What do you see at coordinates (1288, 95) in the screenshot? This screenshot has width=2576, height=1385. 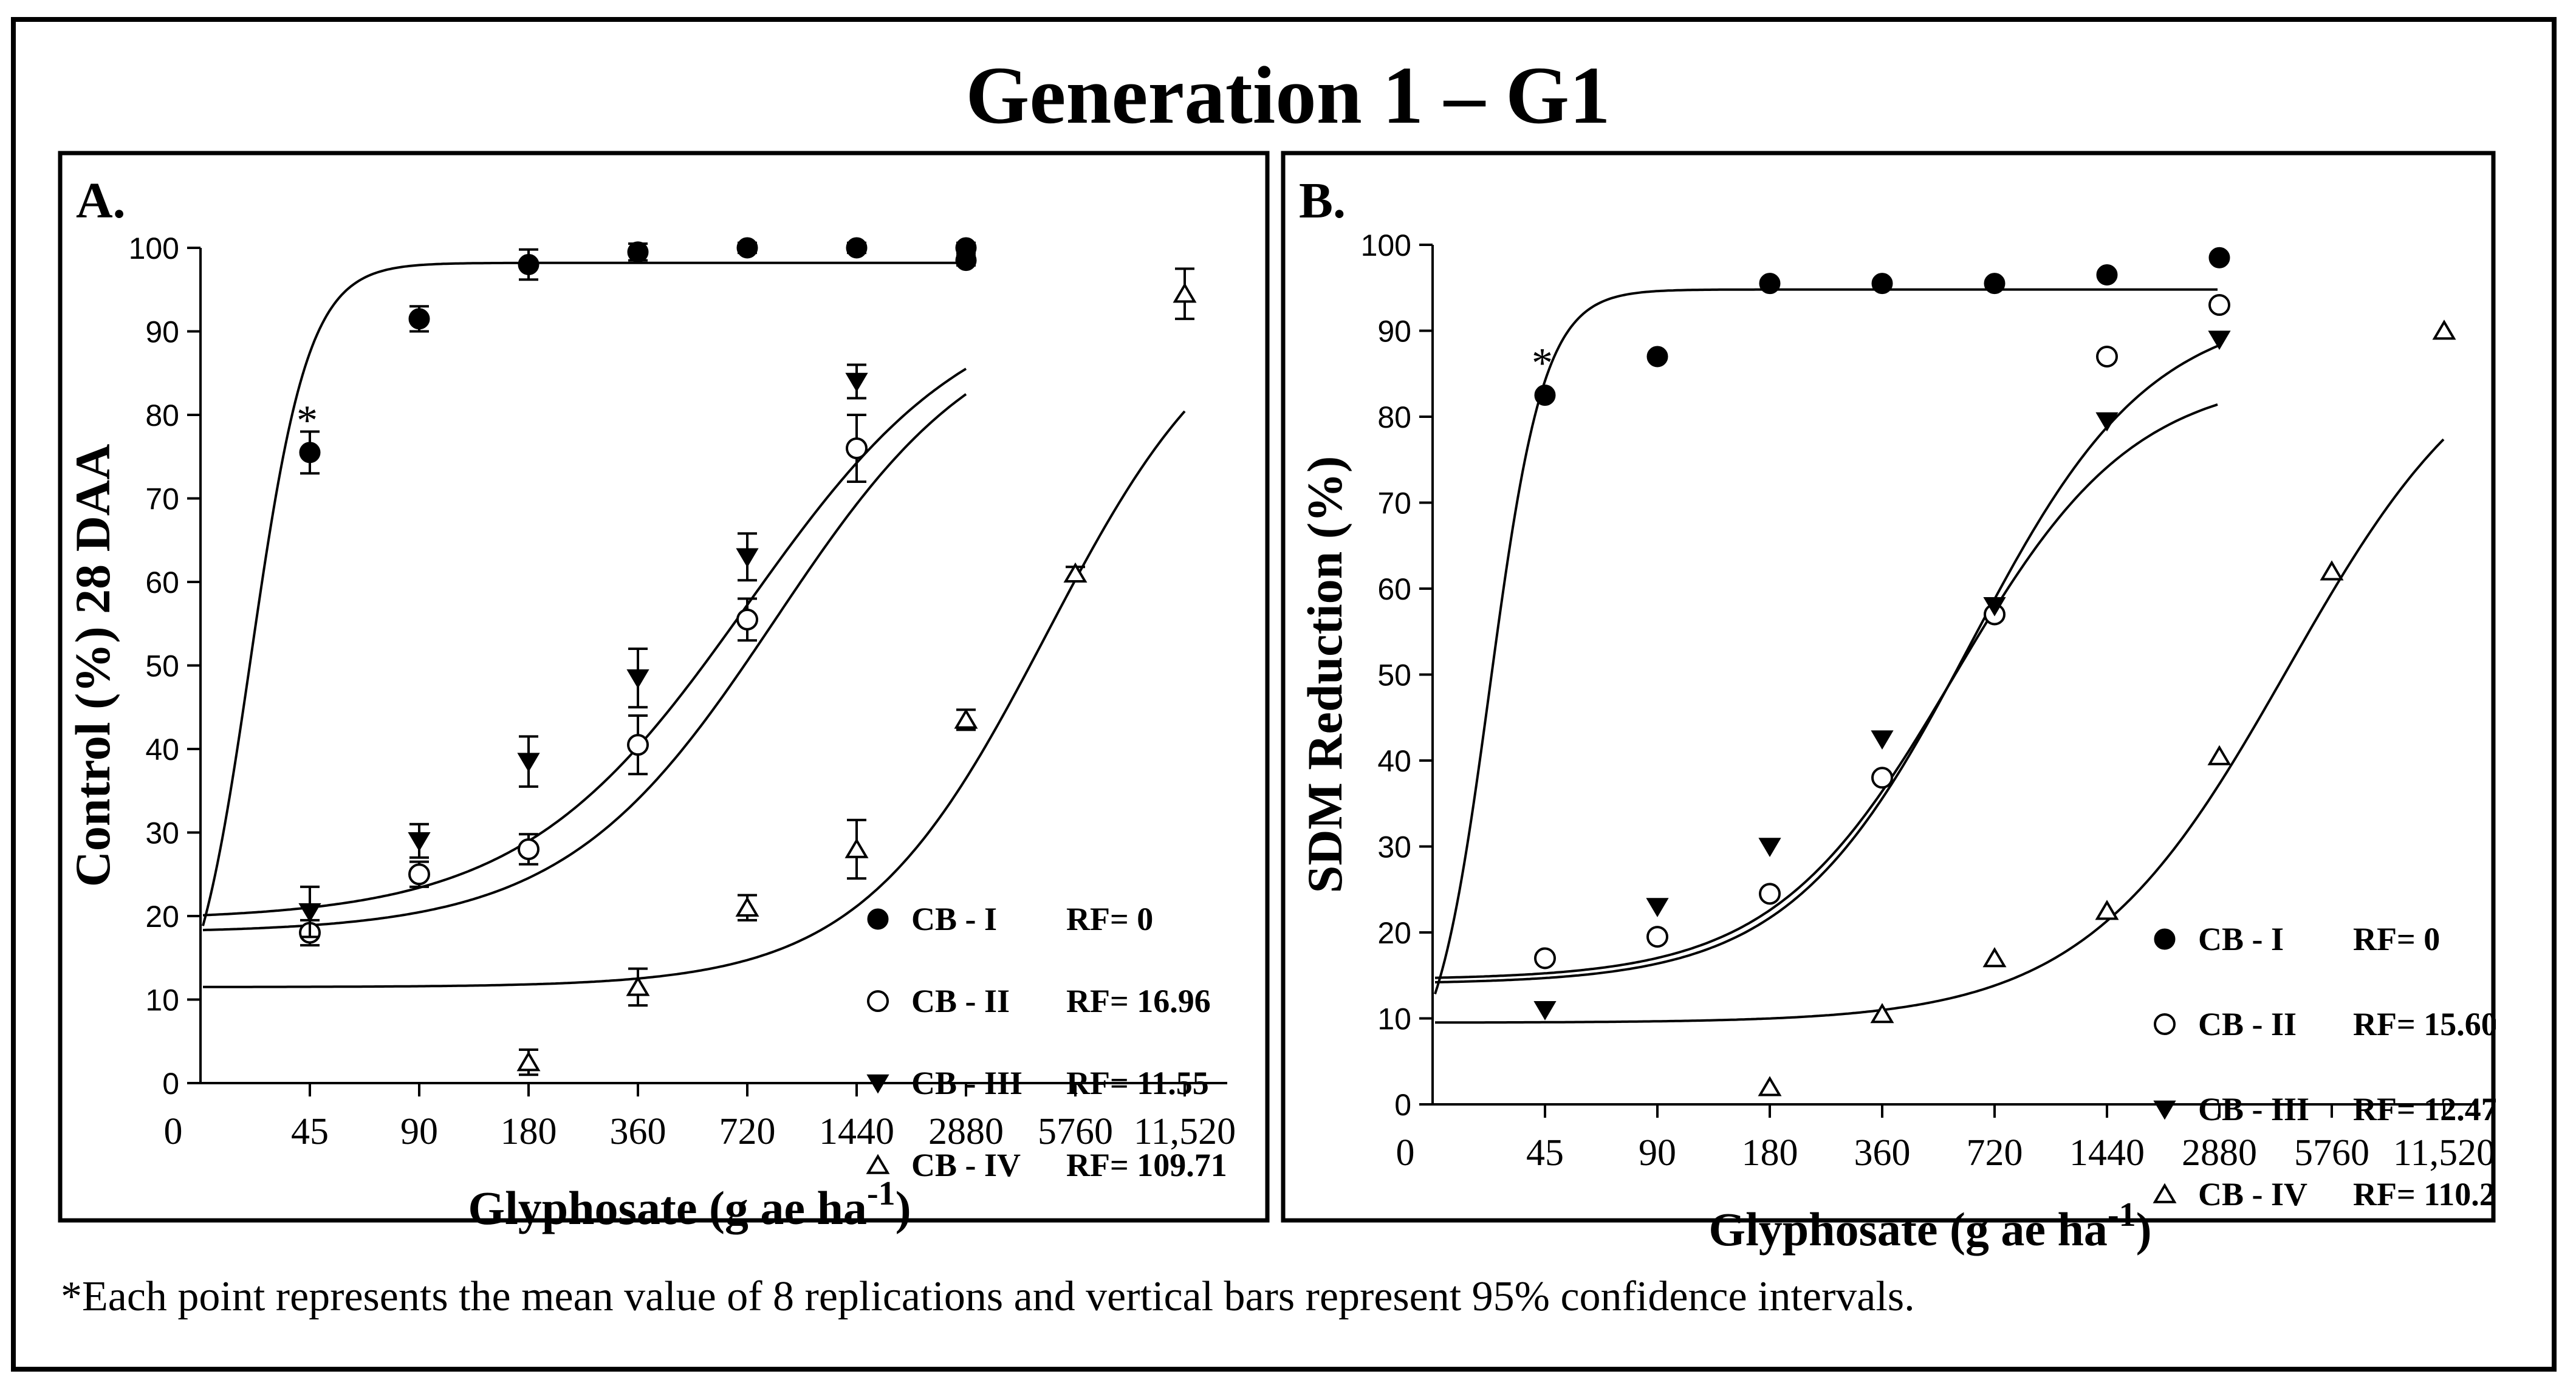 I see `figure-title: Generation 1 – G1` at bounding box center [1288, 95].